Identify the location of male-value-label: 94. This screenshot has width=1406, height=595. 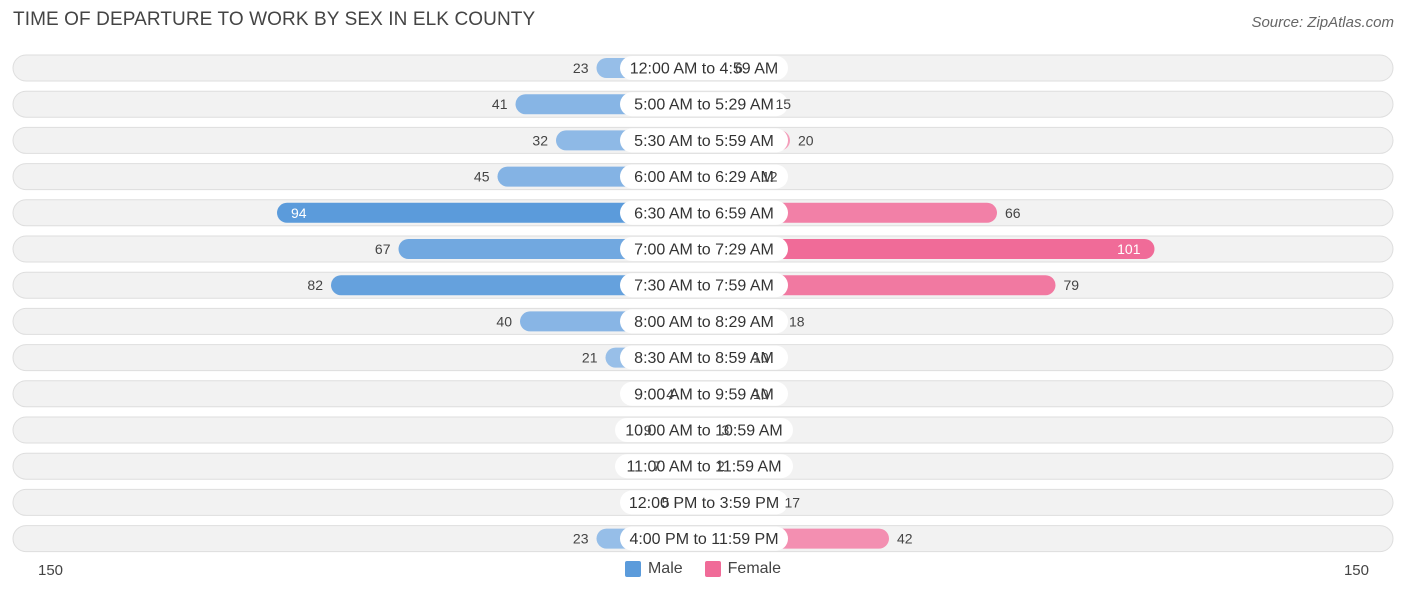
(299, 213).